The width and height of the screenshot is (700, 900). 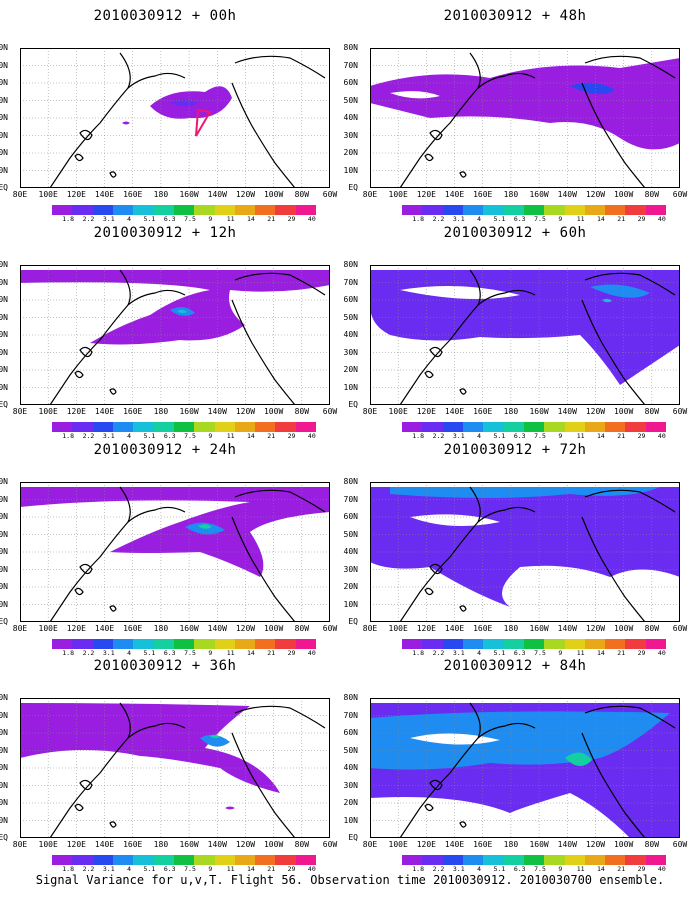 What do you see at coordinates (595, 628) in the screenshot?
I see `lon-label: 120W` at bounding box center [595, 628].